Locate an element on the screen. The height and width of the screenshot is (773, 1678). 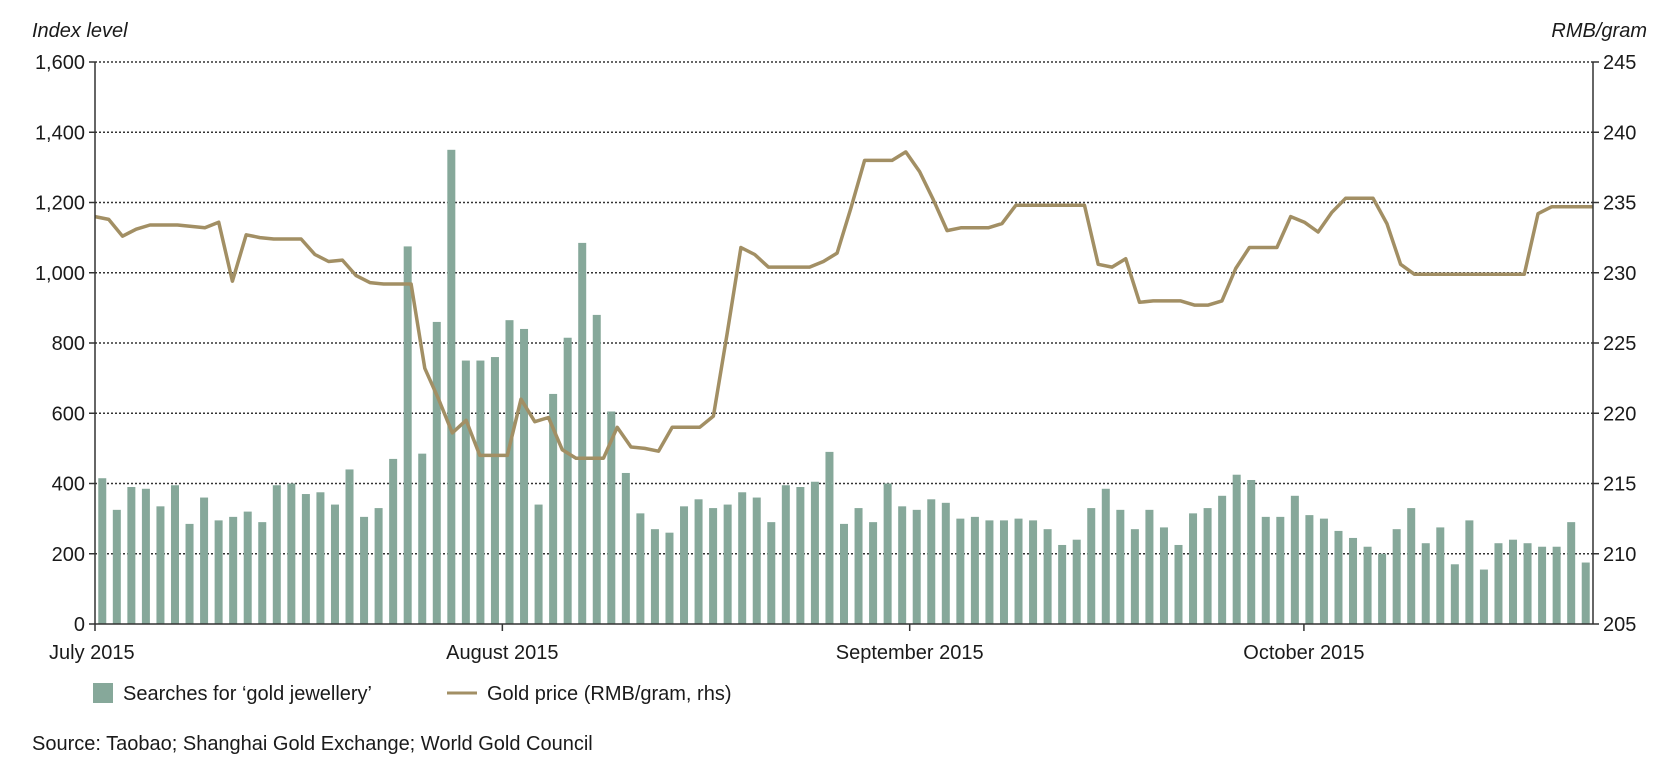
legend-swatch-searches is located at coordinates (103, 693).